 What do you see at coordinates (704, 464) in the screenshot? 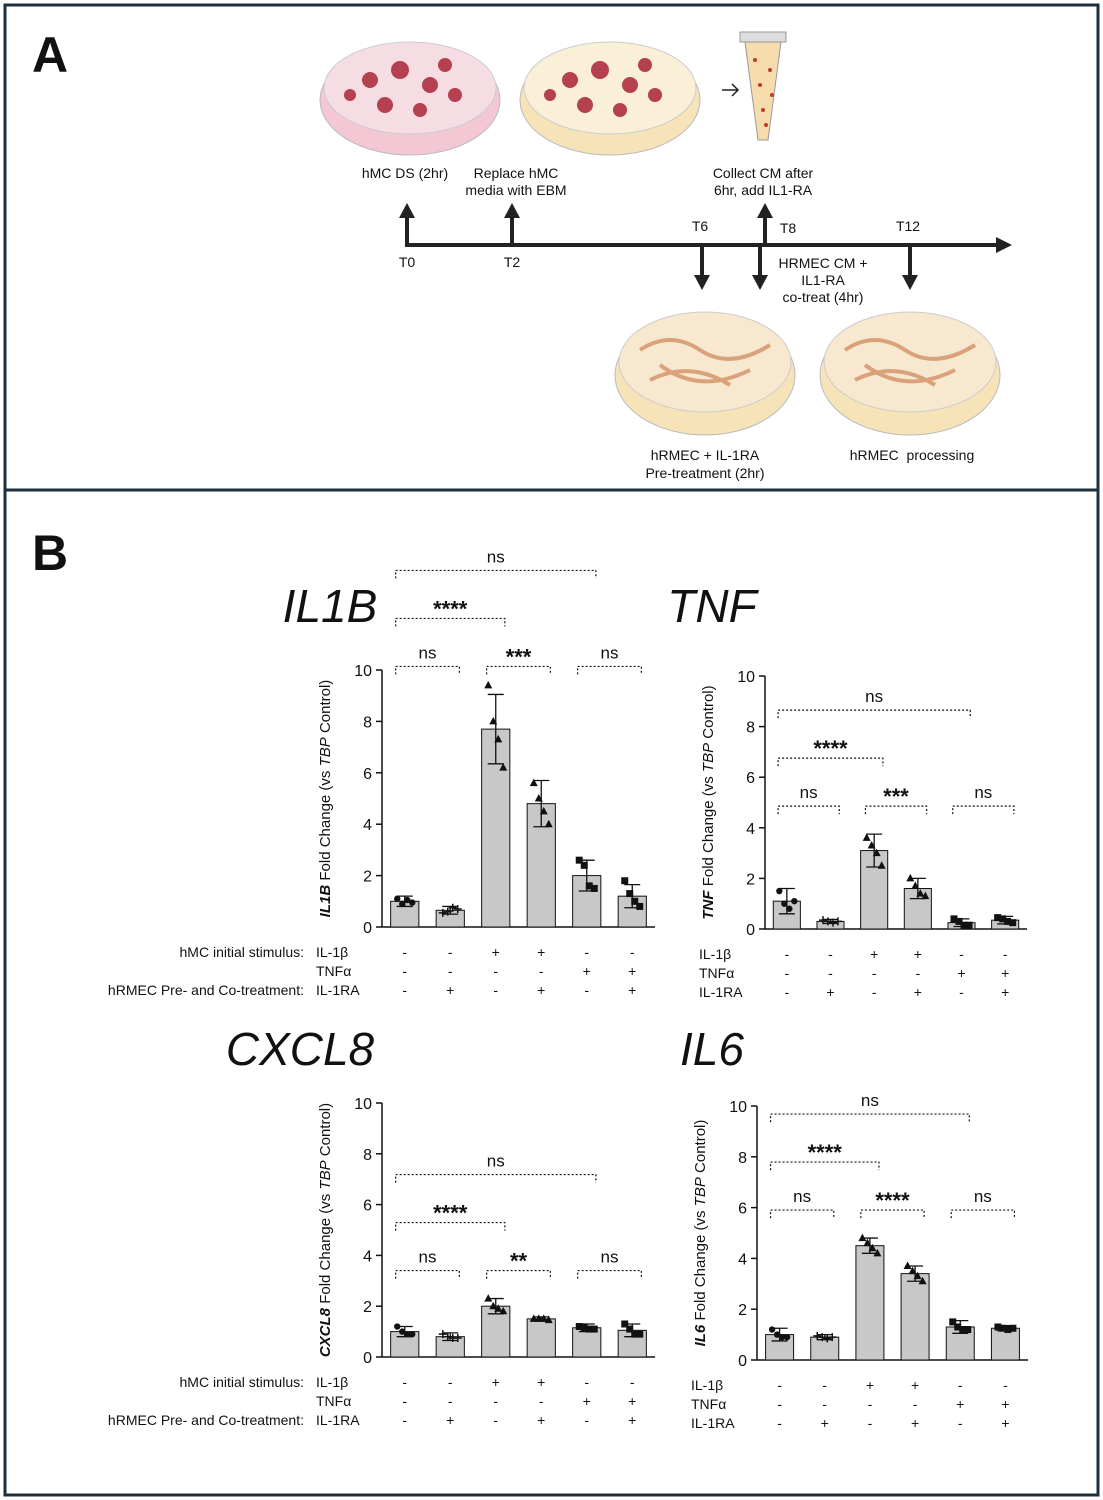
I see `step-label: hRMEC + IL-1RA Pre-treatment (2hr)` at bounding box center [704, 464].